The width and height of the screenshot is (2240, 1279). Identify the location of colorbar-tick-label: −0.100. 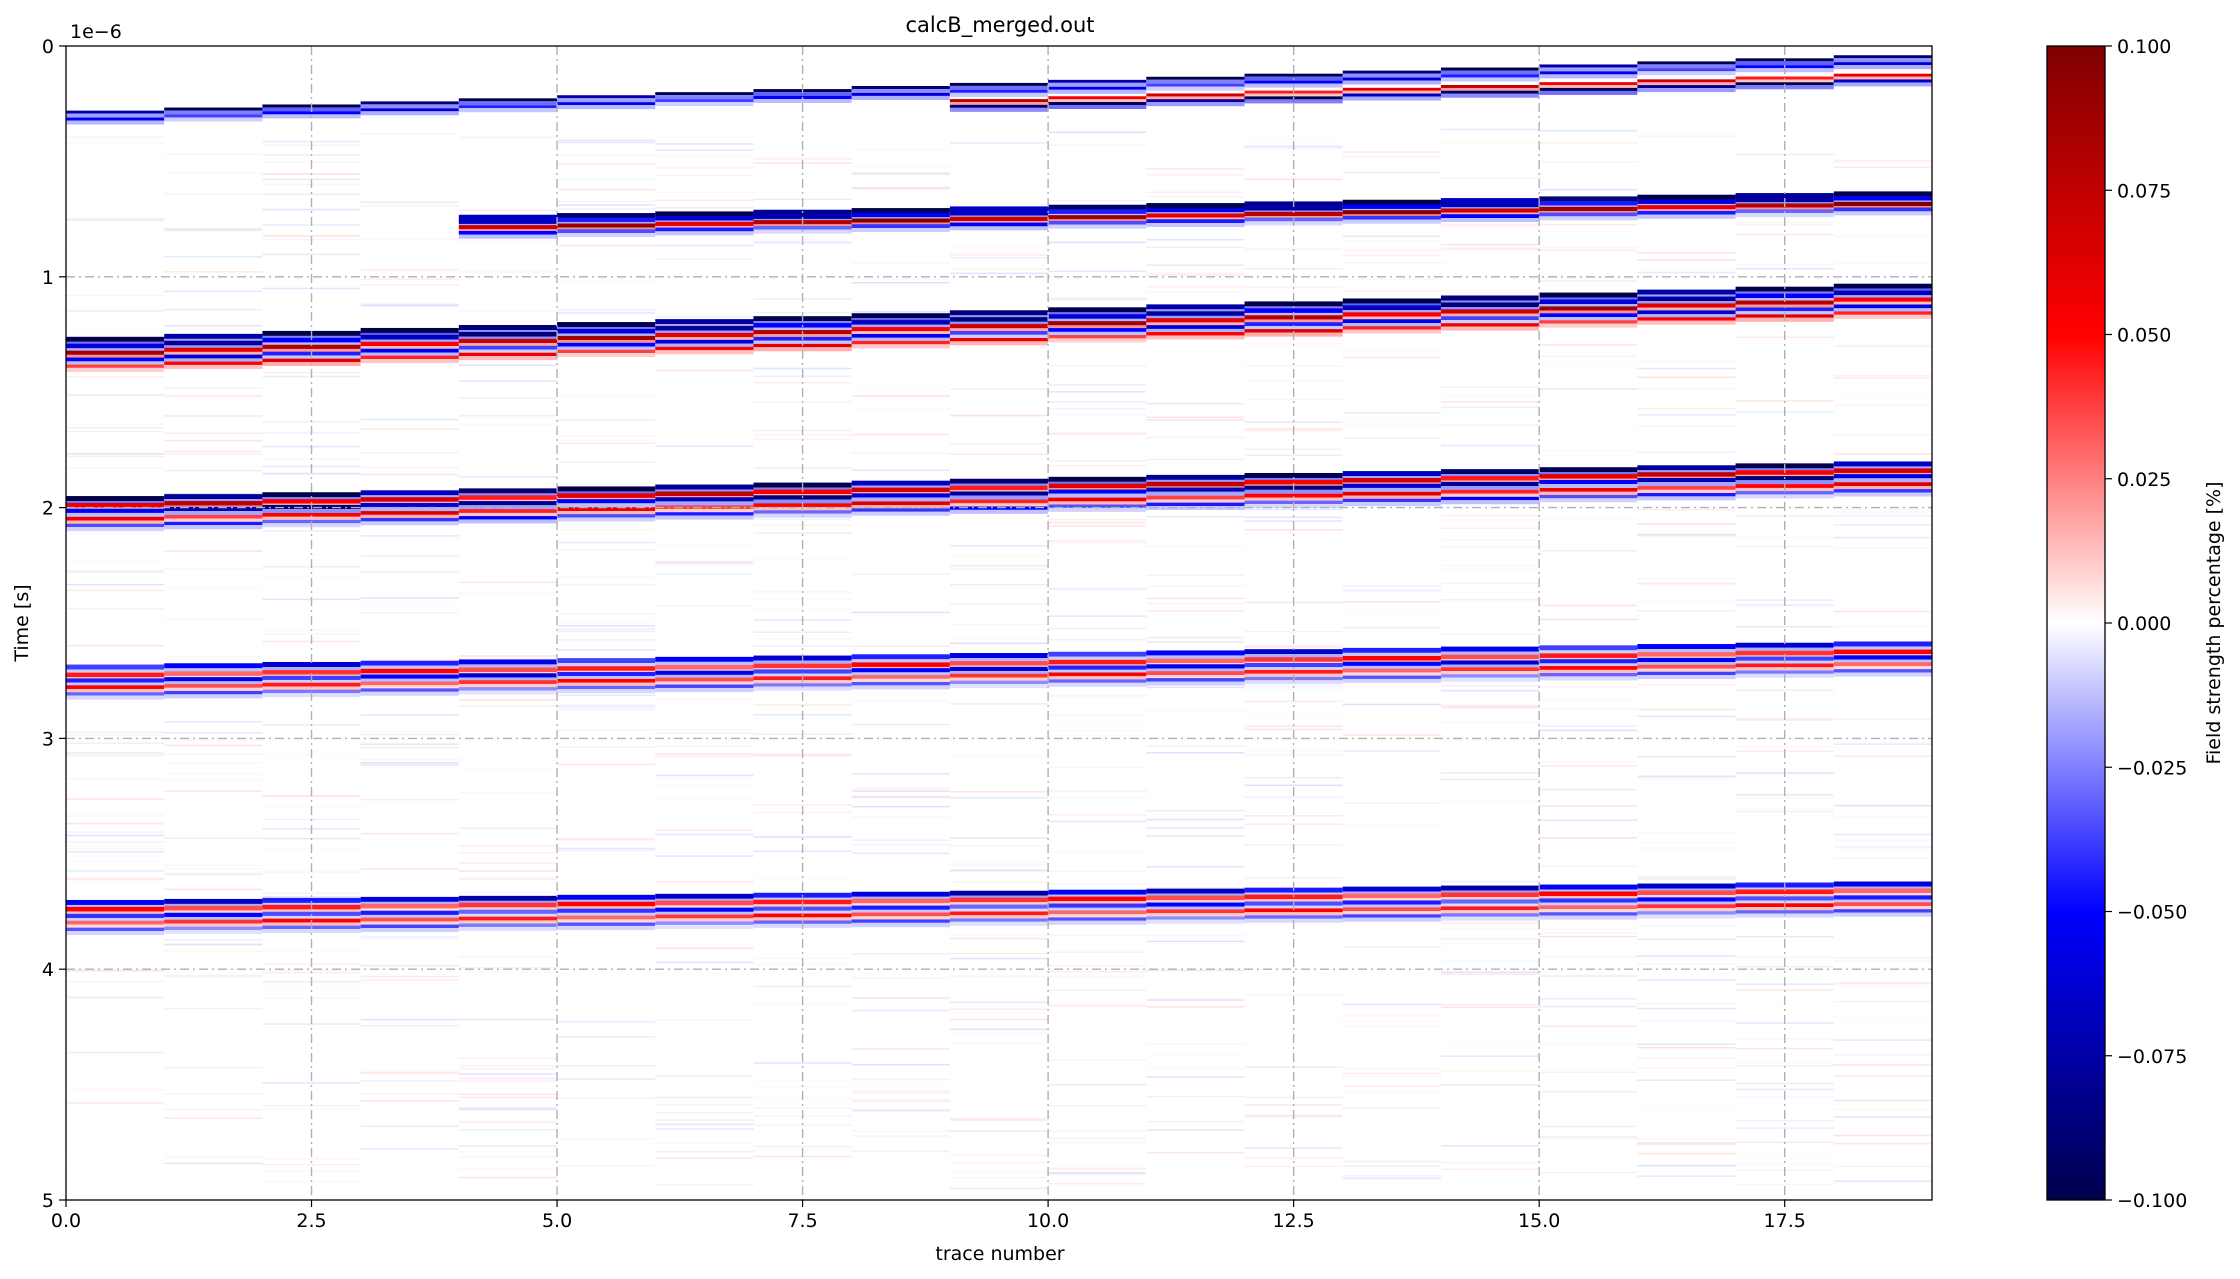
(2152, 1201).